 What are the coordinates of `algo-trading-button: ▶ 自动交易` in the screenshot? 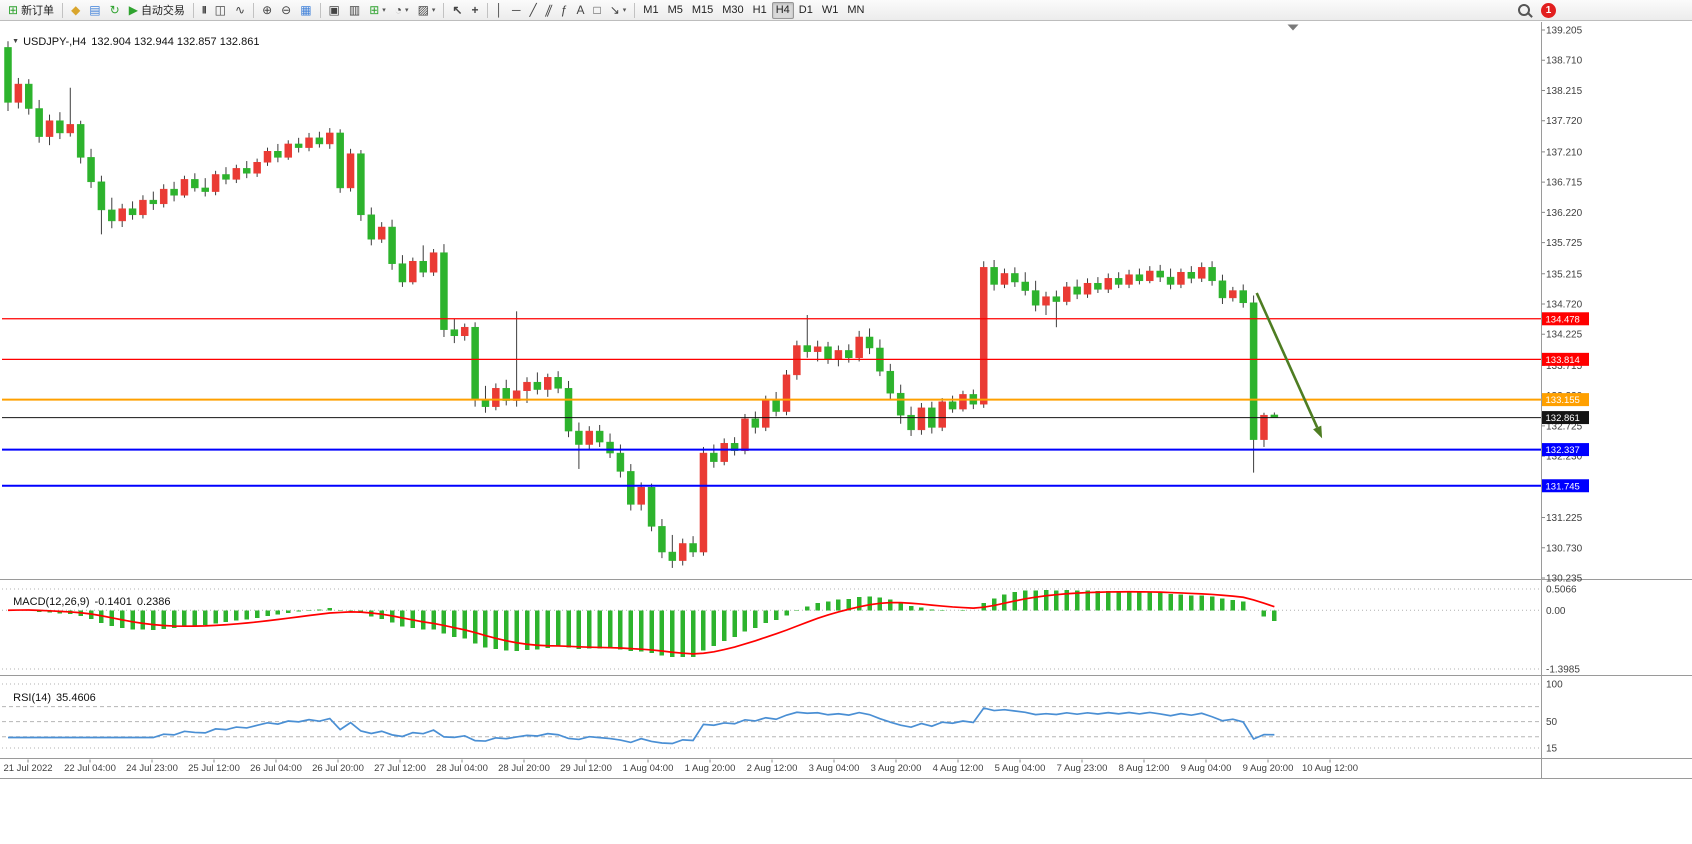 It's located at (157, 10).